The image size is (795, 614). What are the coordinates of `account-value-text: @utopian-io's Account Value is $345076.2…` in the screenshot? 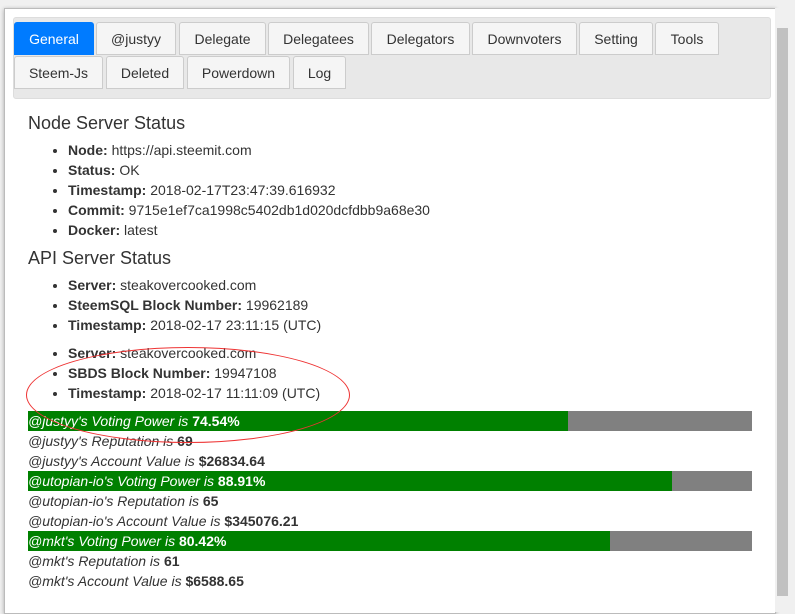 It's located at (163, 521).